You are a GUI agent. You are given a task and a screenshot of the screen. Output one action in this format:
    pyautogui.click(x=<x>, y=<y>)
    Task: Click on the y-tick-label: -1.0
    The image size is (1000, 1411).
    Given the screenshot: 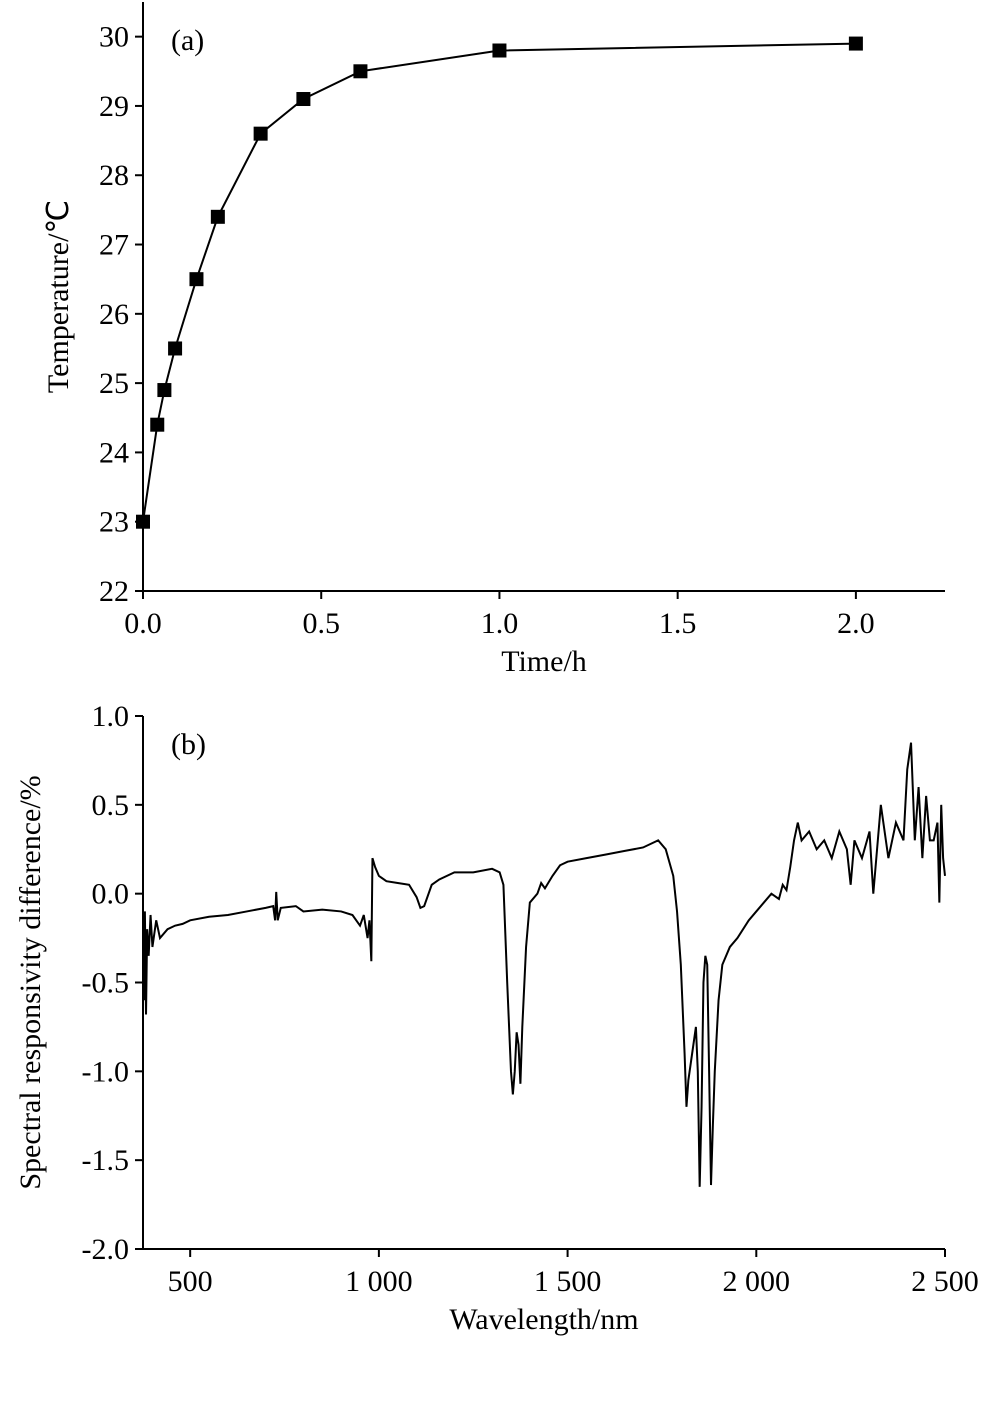 What is the action you would take?
    pyautogui.click(x=106, y=1071)
    